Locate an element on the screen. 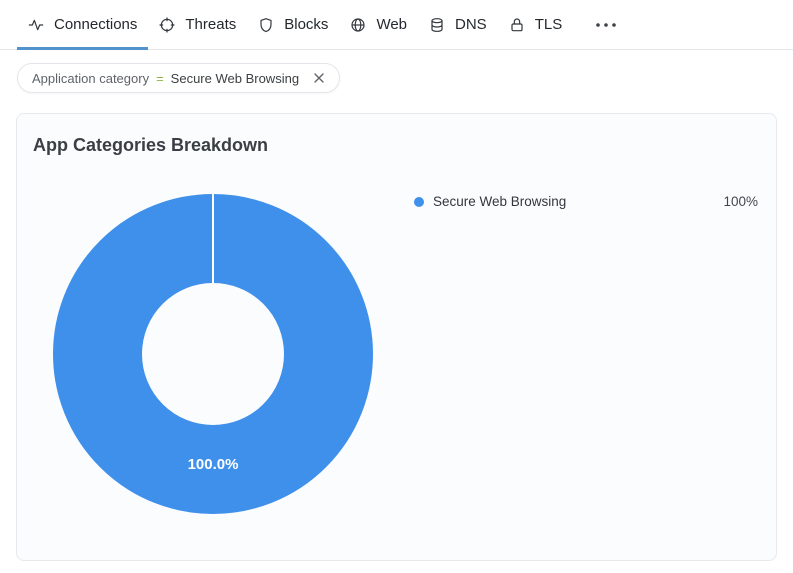 The width and height of the screenshot is (793, 573). database-icon is located at coordinates (437, 24).